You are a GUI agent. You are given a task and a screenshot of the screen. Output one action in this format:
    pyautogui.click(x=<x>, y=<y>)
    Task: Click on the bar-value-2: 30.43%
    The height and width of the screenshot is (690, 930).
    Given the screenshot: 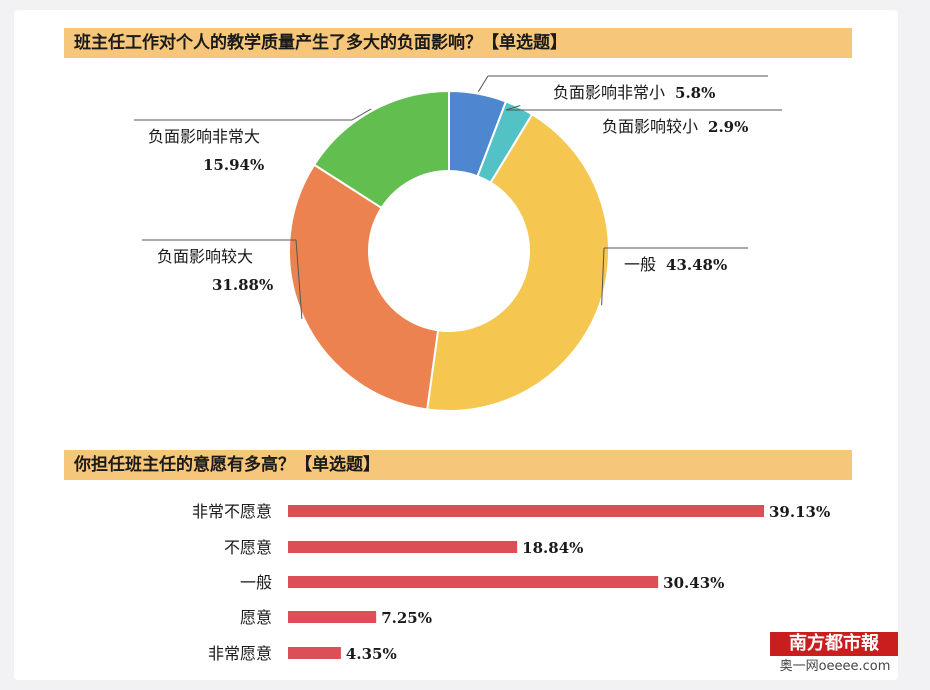 What is the action you would take?
    pyautogui.click(x=693, y=583)
    